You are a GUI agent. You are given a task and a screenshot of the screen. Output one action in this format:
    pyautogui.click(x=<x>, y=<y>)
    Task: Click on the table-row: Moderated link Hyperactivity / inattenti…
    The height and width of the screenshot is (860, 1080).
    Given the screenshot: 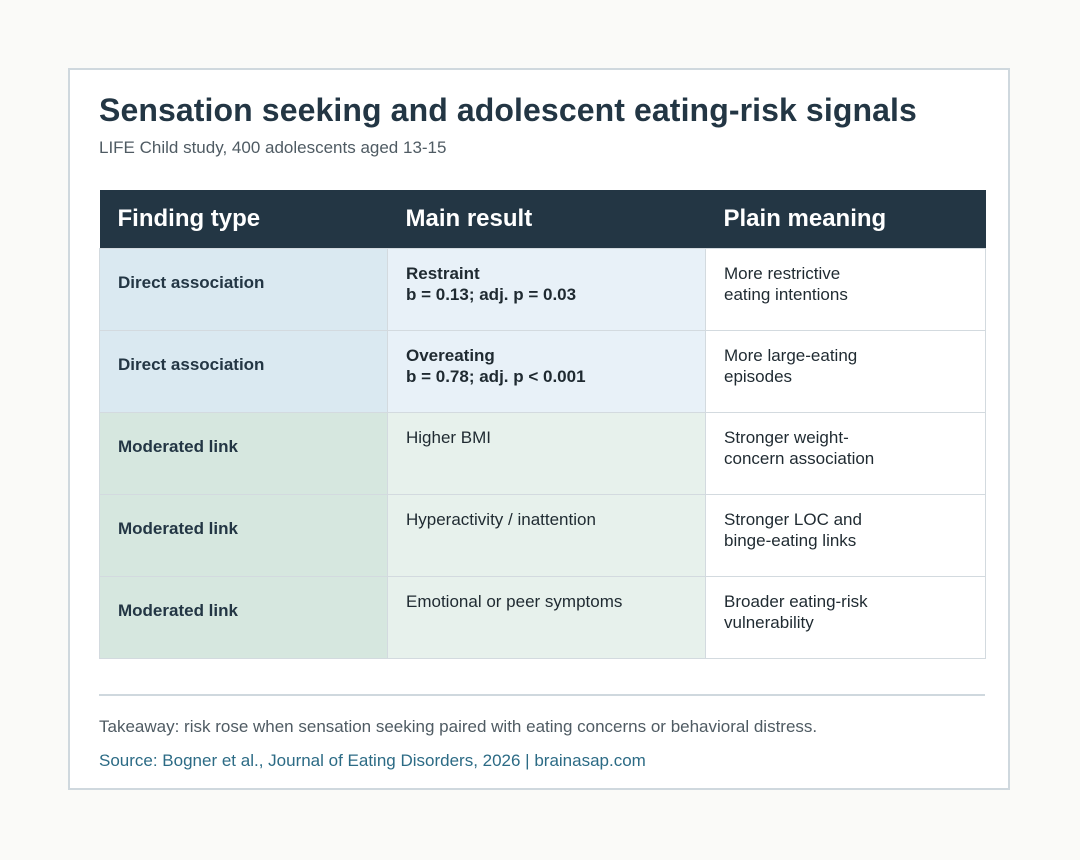 What is the action you would take?
    pyautogui.click(x=542, y=535)
    